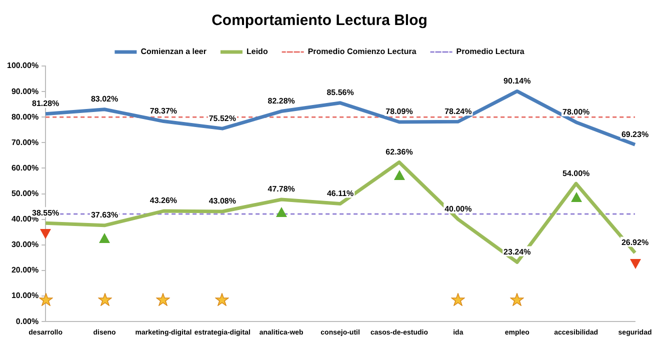 Image resolution: width=655 pixels, height=342 pixels. What do you see at coordinates (104, 99) in the screenshot?
I see `data-label: 83.02%` at bounding box center [104, 99].